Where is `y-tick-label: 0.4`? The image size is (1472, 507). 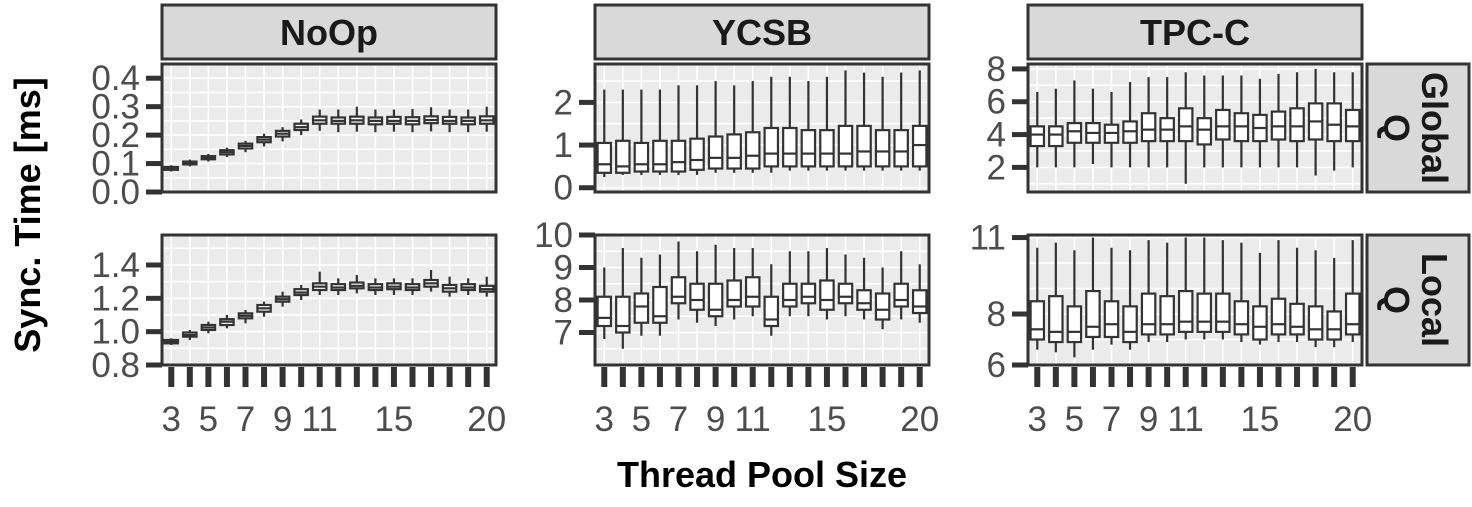
y-tick-label: 0.4 is located at coordinates (115, 78).